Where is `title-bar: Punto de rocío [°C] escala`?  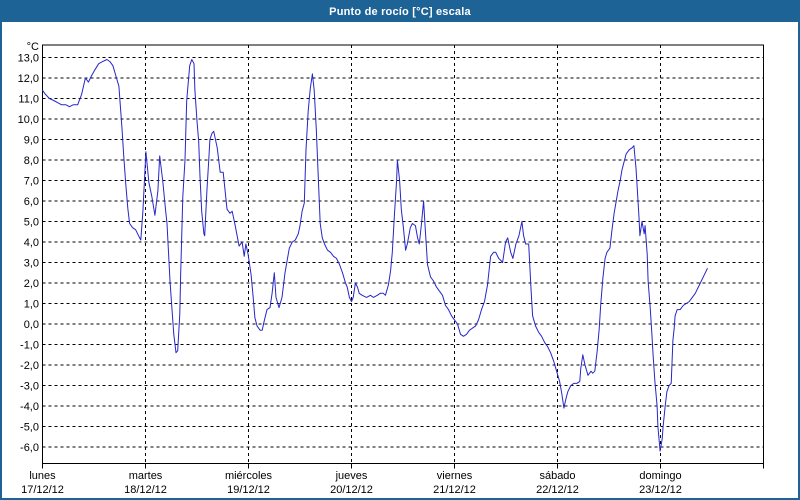
title-bar: Punto de rocío [°C] escala is located at coordinates (400, 12).